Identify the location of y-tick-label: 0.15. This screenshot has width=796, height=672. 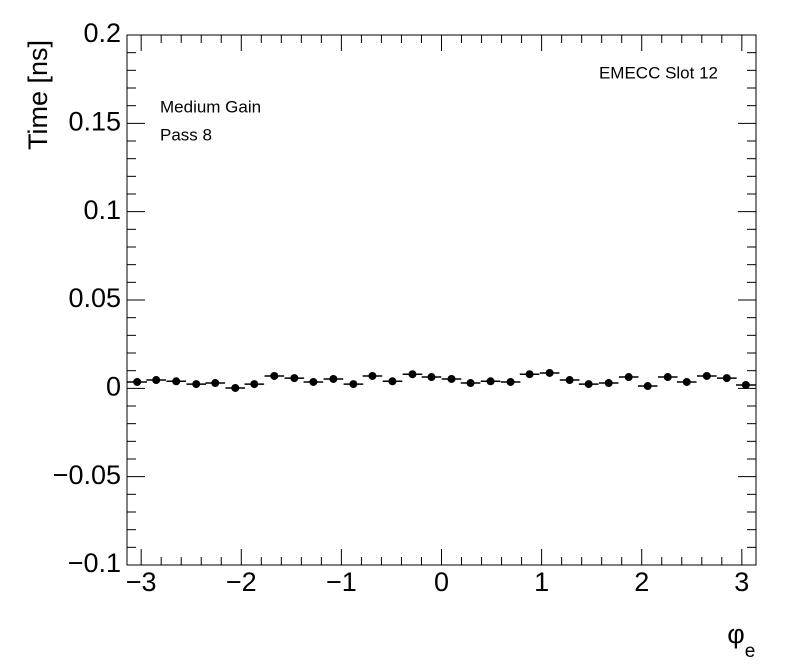
(94, 121).